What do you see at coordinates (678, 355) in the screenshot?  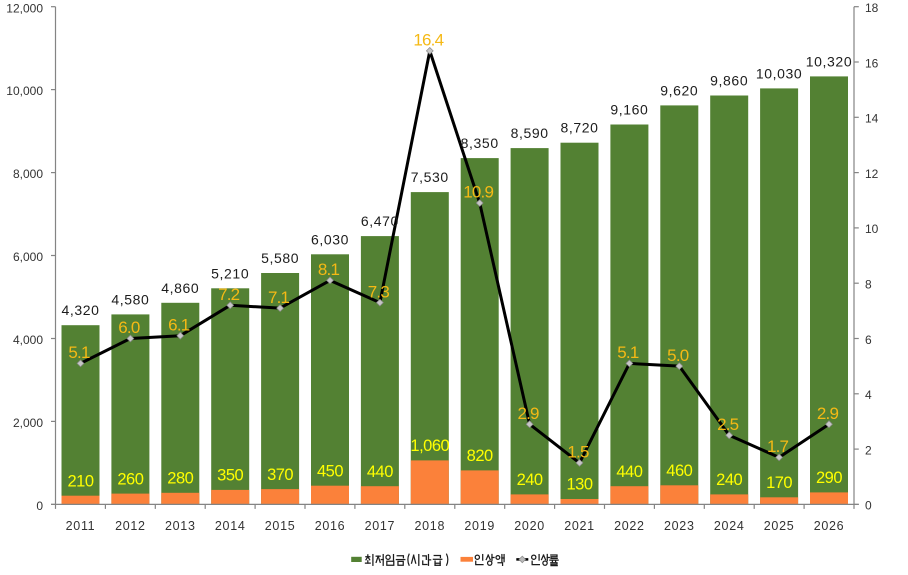 I see `svg-text: 5.0` at bounding box center [678, 355].